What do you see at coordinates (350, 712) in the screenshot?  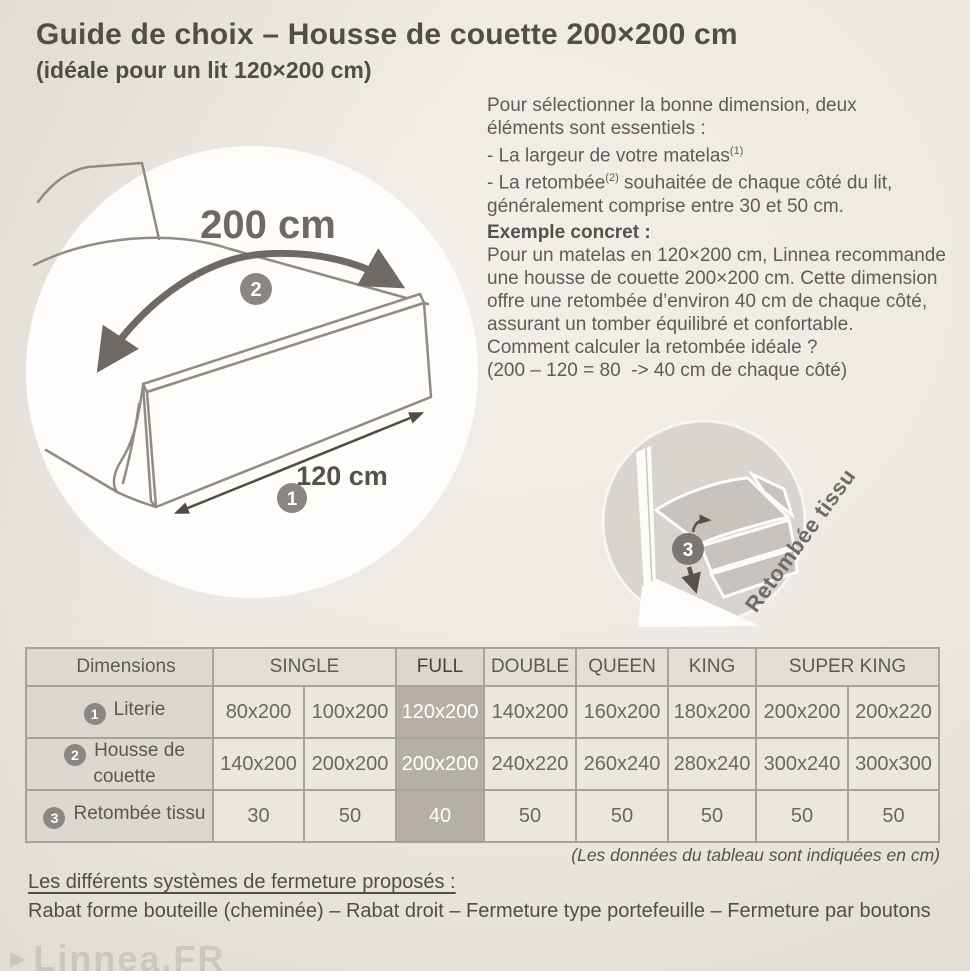 I see `table-cell: 100x200` at bounding box center [350, 712].